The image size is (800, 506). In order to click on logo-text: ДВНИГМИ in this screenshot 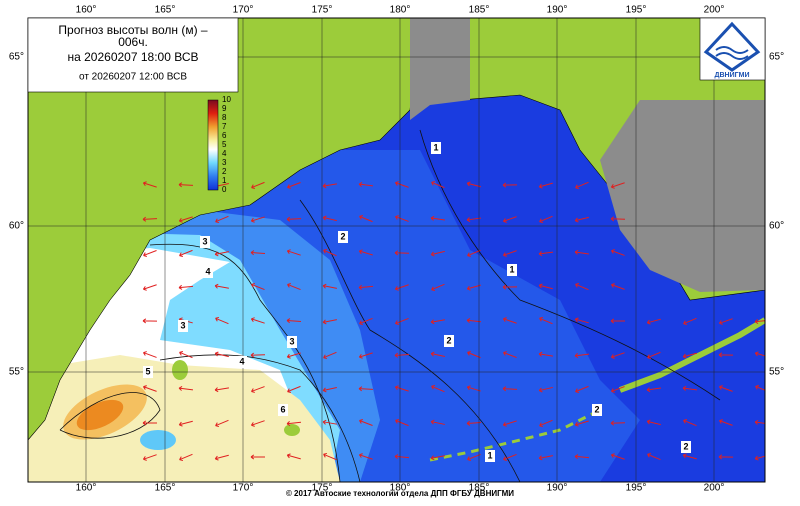, I will do `click(732, 75)`.